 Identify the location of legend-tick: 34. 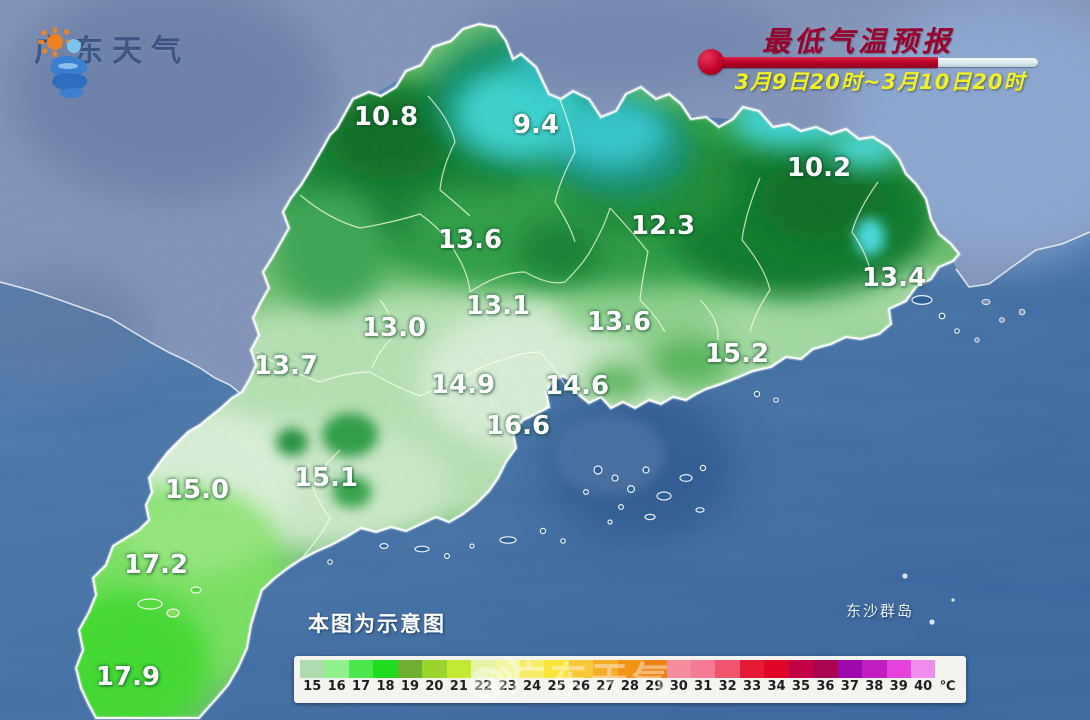
(776, 686).